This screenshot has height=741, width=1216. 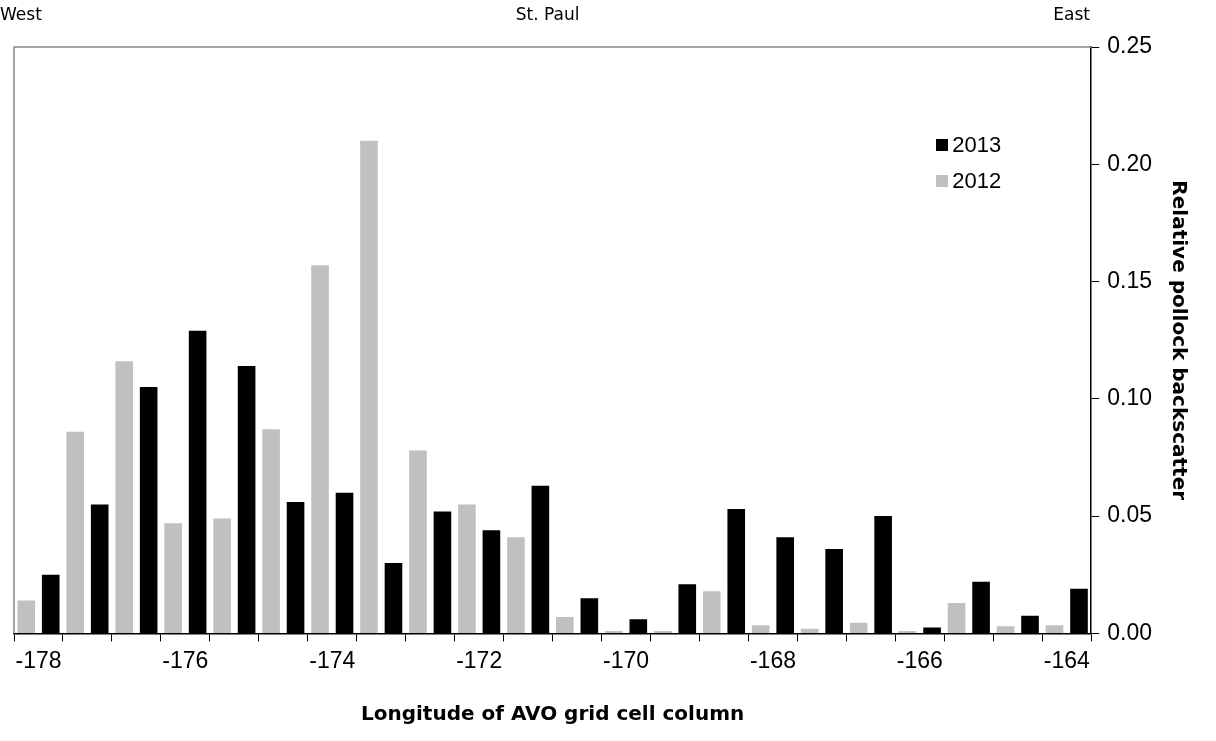 What do you see at coordinates (1071, 14) in the screenshot?
I see `text: East` at bounding box center [1071, 14].